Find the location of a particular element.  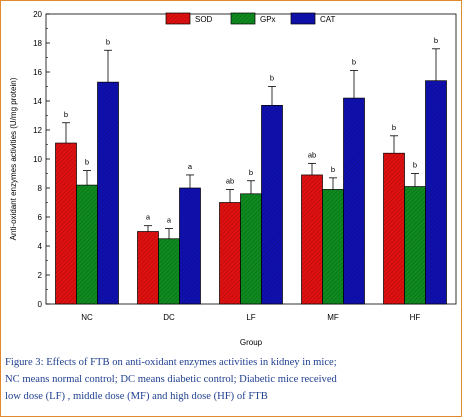

legend-label-cat: CAT is located at coordinates (328, 19).